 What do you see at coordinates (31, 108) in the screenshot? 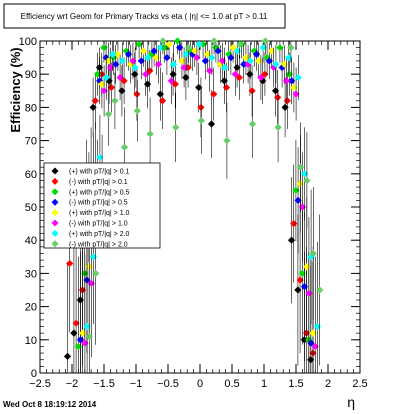
I see `y-tick-label: 80` at bounding box center [31, 108].